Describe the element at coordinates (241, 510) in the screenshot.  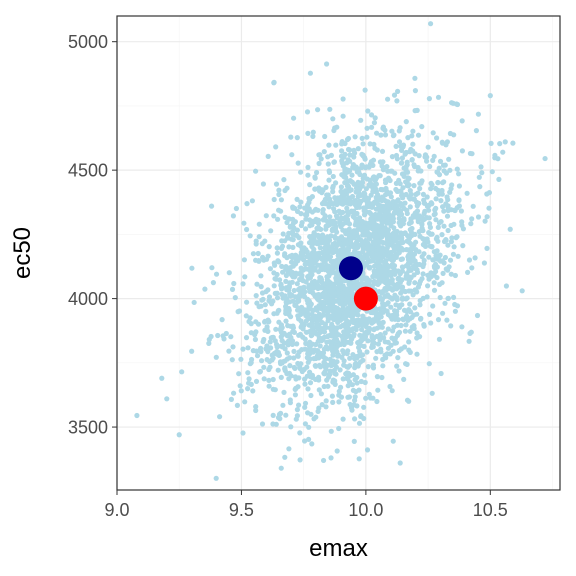
I see `x-tick-label: 9.5` at that location.